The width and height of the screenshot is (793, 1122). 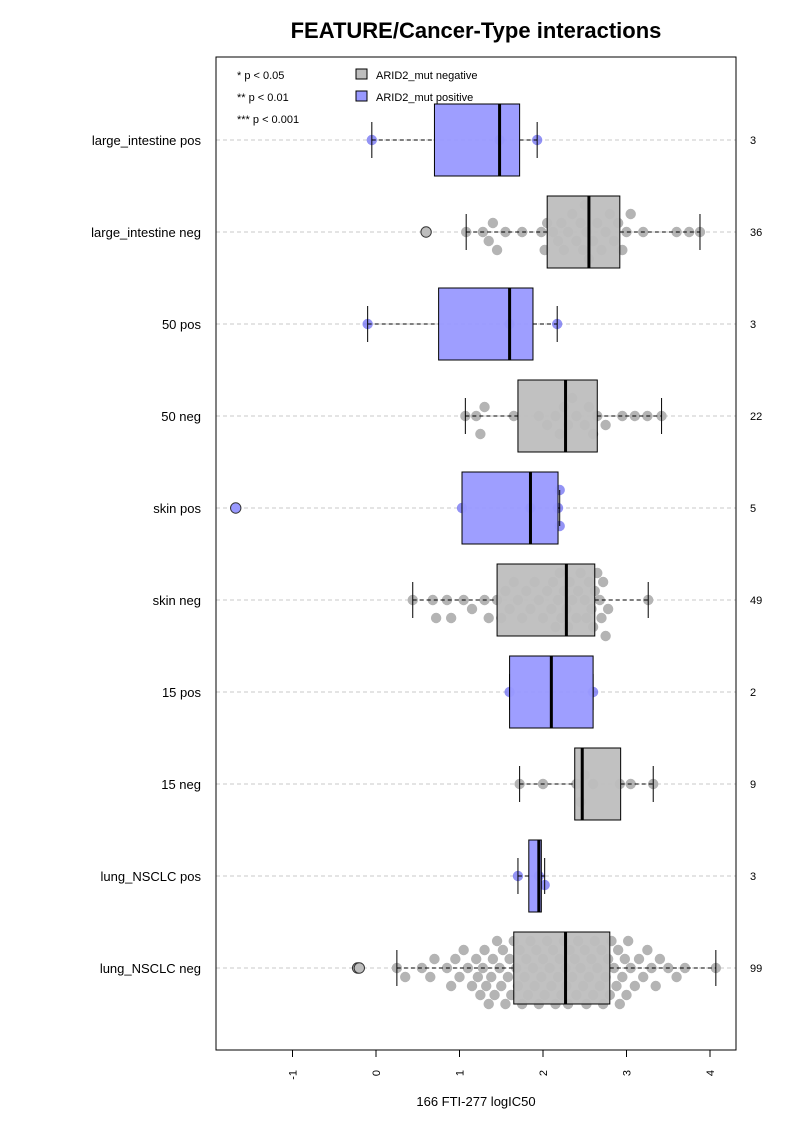 I want to click on row-label: large_intestine neg, so click(x=146, y=232).